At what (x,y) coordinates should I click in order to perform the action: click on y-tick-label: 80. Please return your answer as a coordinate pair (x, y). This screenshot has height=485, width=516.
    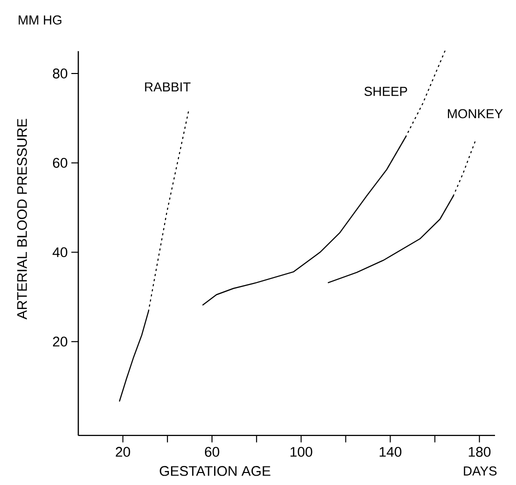
    Looking at the image, I should click on (60, 73).